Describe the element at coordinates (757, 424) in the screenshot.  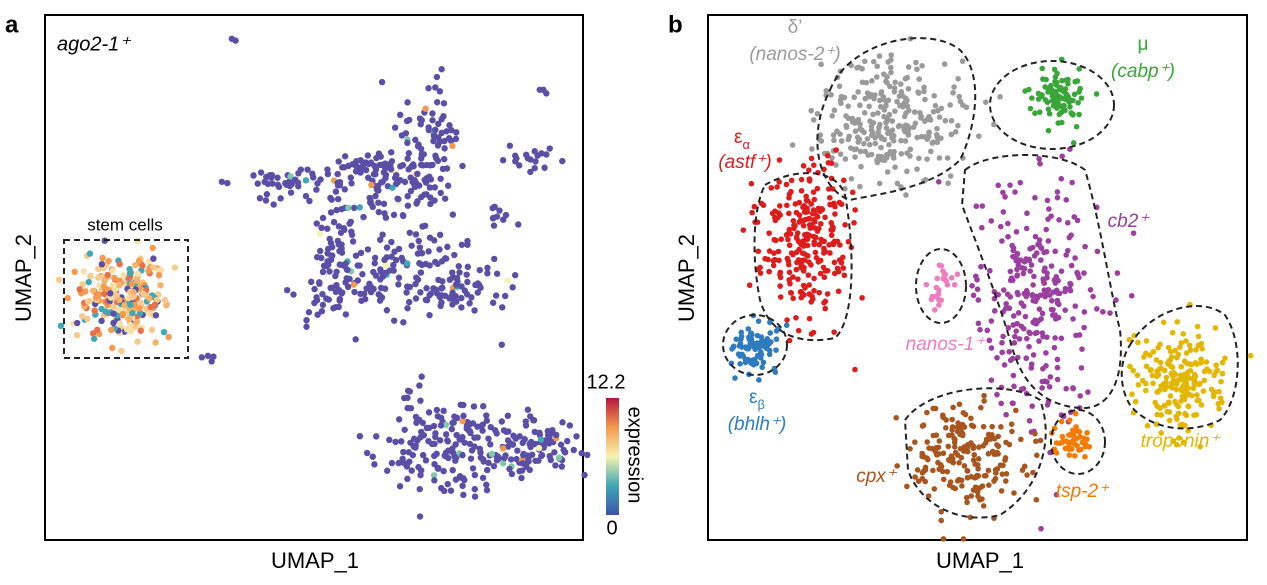
I see `cluster-marker: (bhlh⁺)` at that location.